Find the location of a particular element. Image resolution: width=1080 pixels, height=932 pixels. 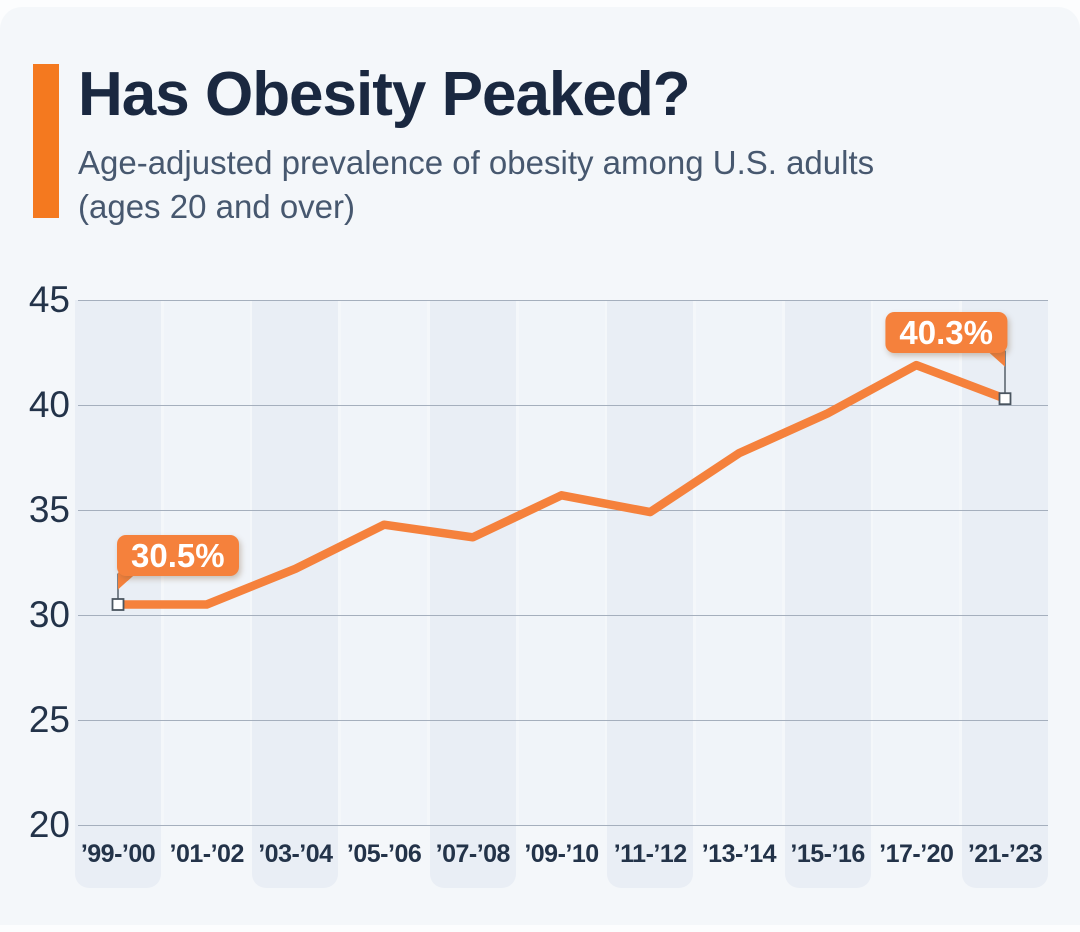

chart-title: Has Obesity Peaked? is located at coordinates (384, 94).